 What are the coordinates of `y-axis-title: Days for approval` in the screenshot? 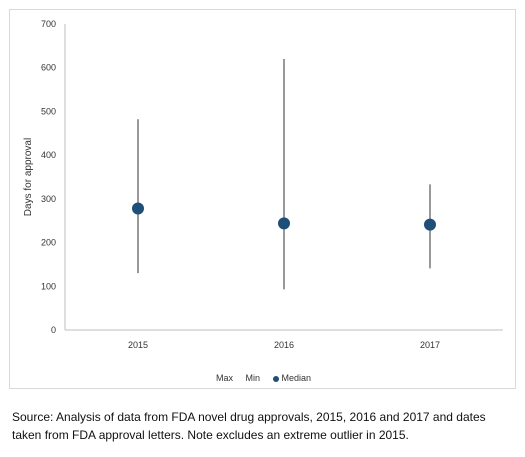 It's located at (28, 177).